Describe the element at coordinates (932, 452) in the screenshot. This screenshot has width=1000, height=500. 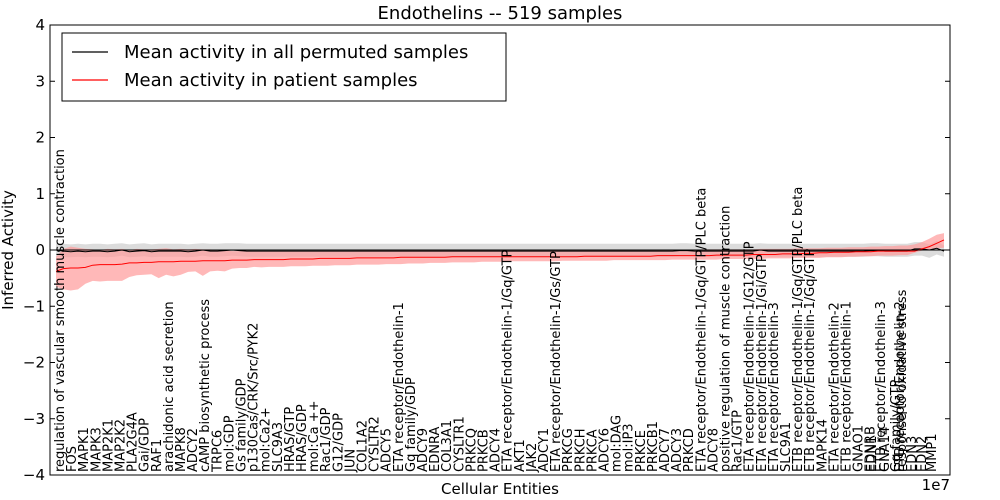
I see `entity-label: MMP1` at that location.